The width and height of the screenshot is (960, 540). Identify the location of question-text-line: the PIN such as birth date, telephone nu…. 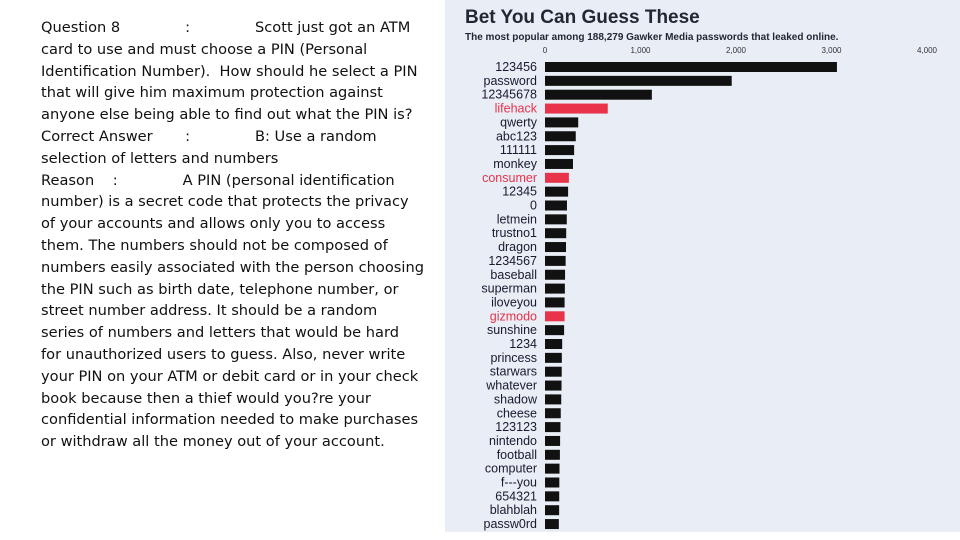
(220, 289).